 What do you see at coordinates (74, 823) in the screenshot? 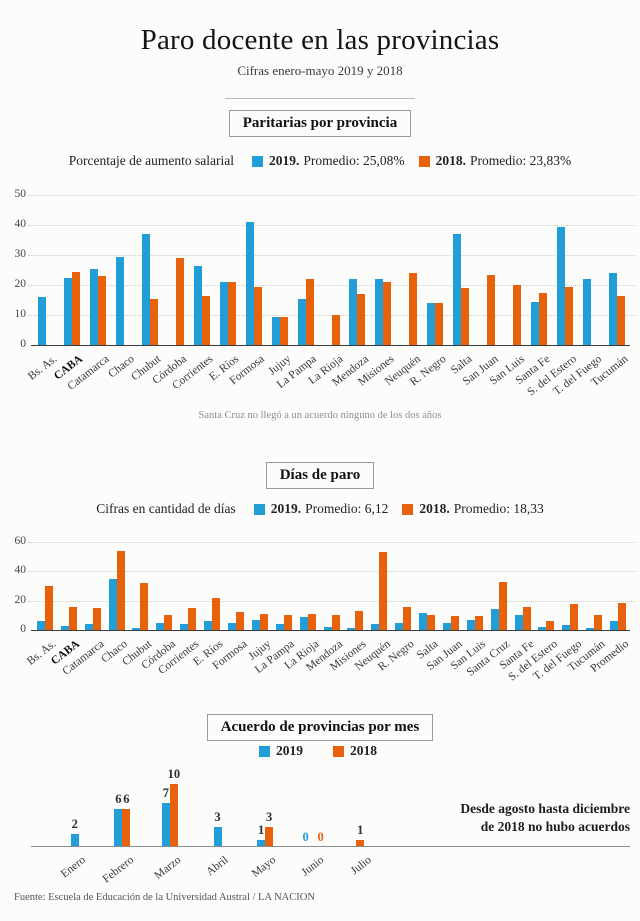
I see `bar-value-label: 2` at bounding box center [74, 823].